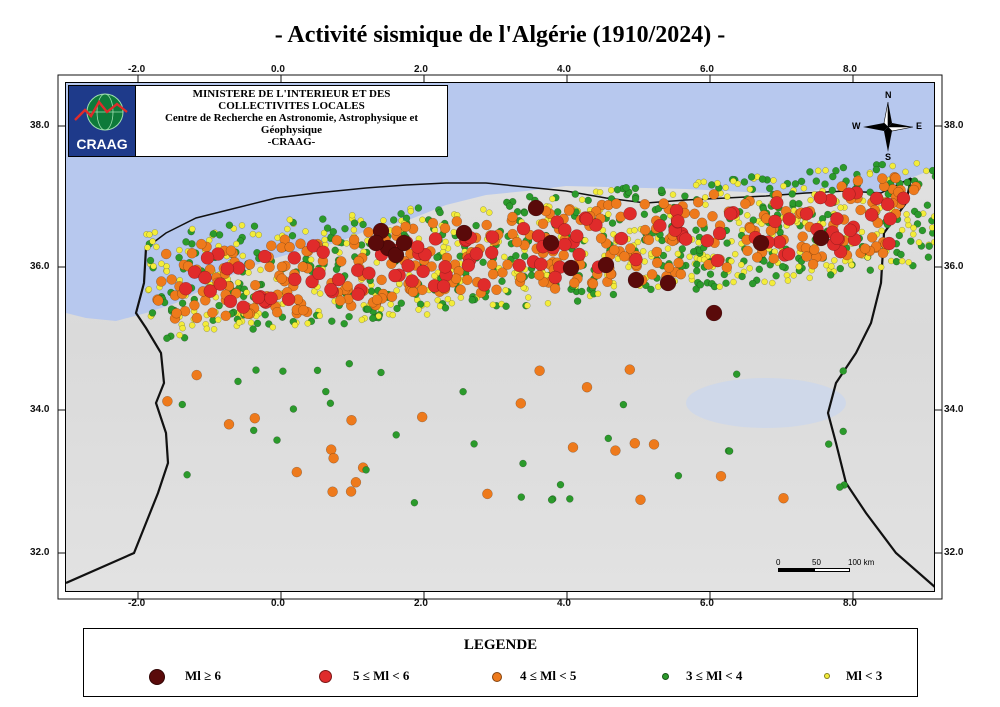 This screenshot has height=707, width=1000. Describe the element at coordinates (707, 603) in the screenshot. I see `lon-label-bottom: 6.0` at that location.